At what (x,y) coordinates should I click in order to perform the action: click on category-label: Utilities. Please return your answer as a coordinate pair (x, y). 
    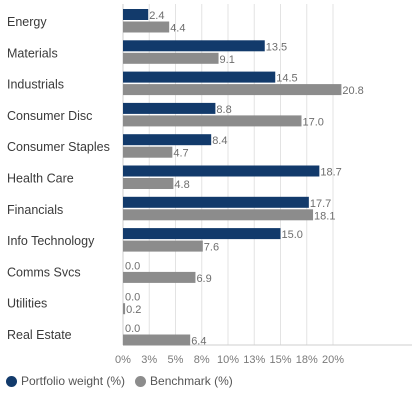
    Looking at the image, I should click on (27, 304).